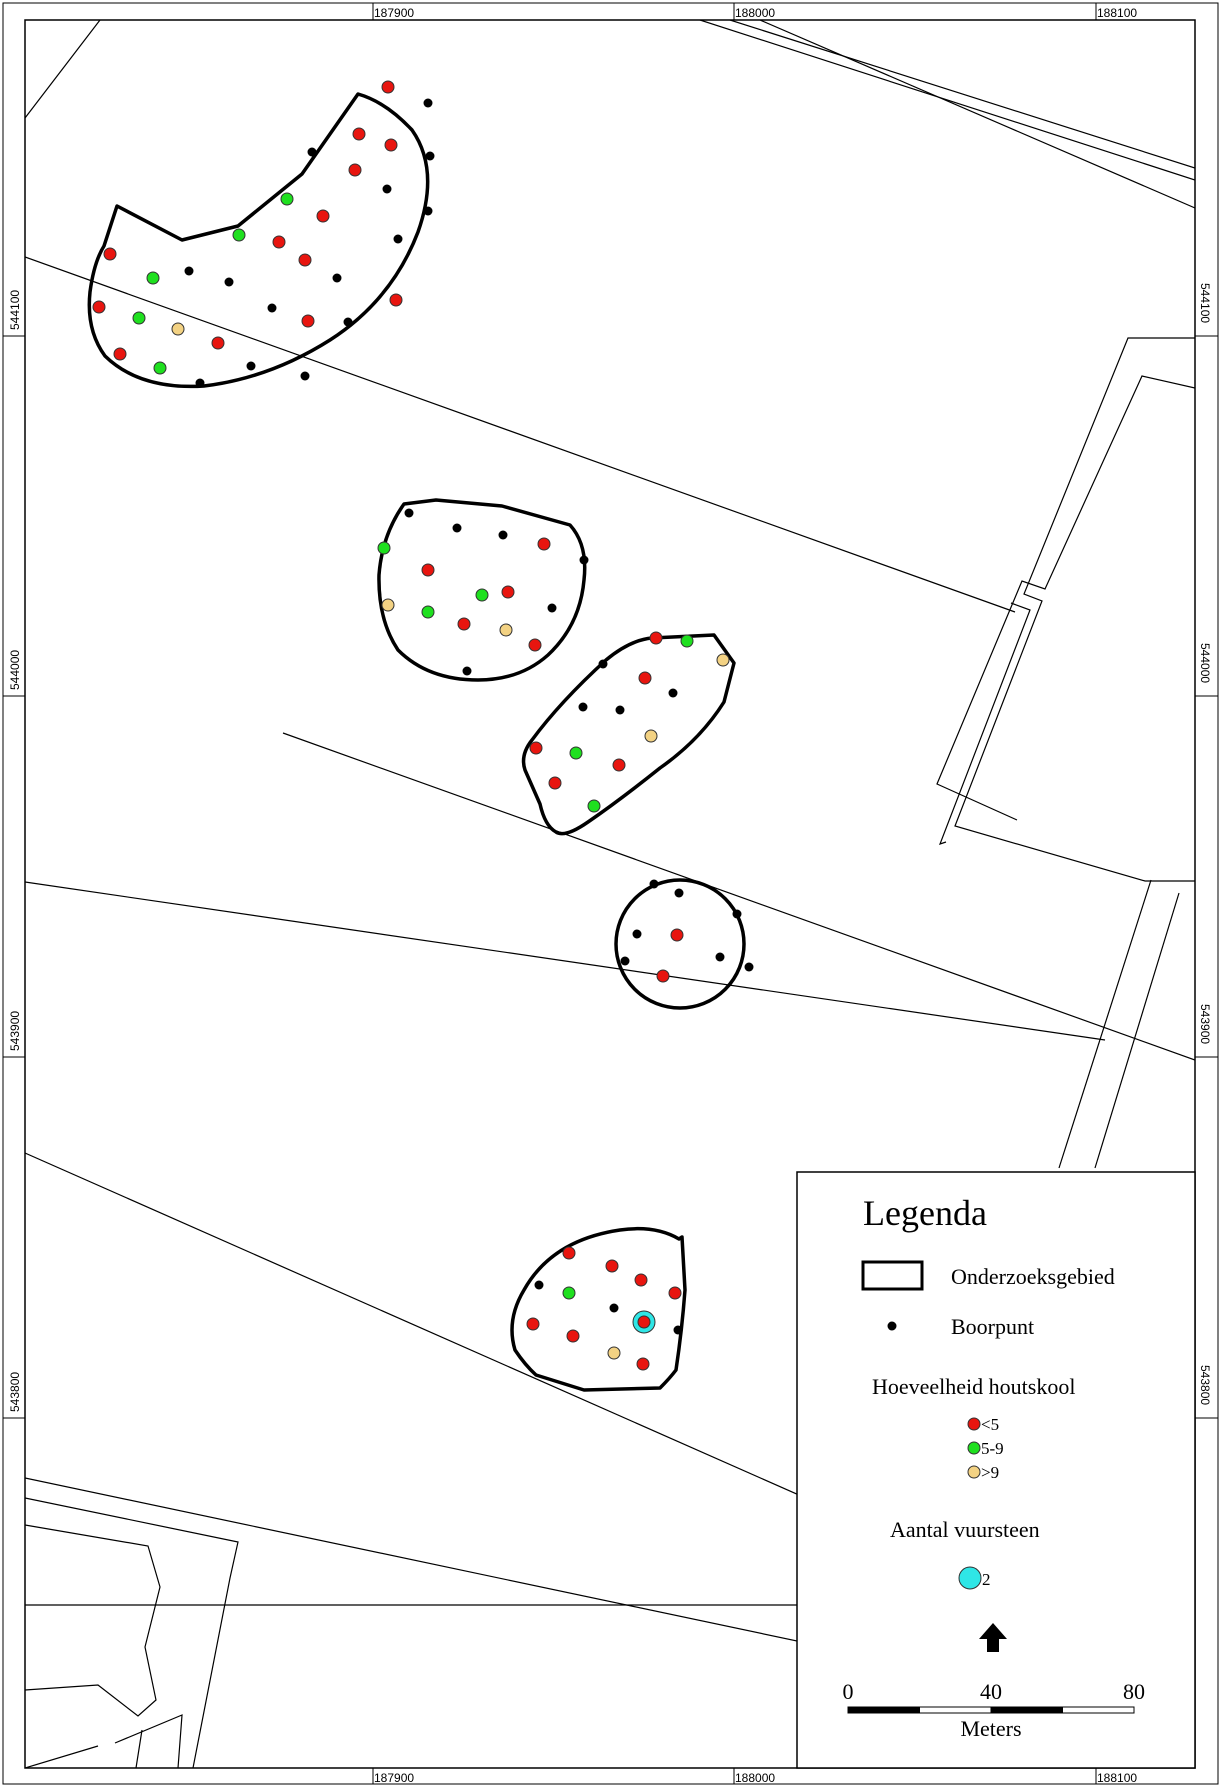 This screenshot has width=1221, height=1787. I want to click on x-tick-bottom-2: 188000, so click(755, 1778).